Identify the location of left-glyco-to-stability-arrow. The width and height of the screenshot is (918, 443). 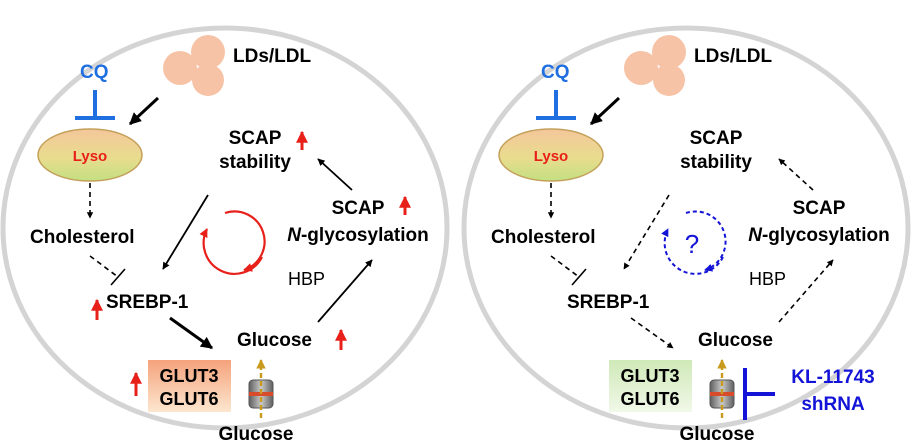
(335, 174).